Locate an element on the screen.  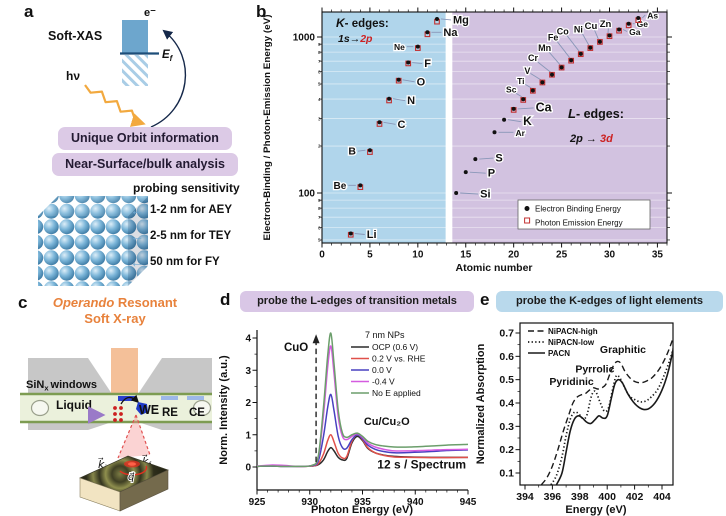
svg-text: K is located at coordinates (527, 121).